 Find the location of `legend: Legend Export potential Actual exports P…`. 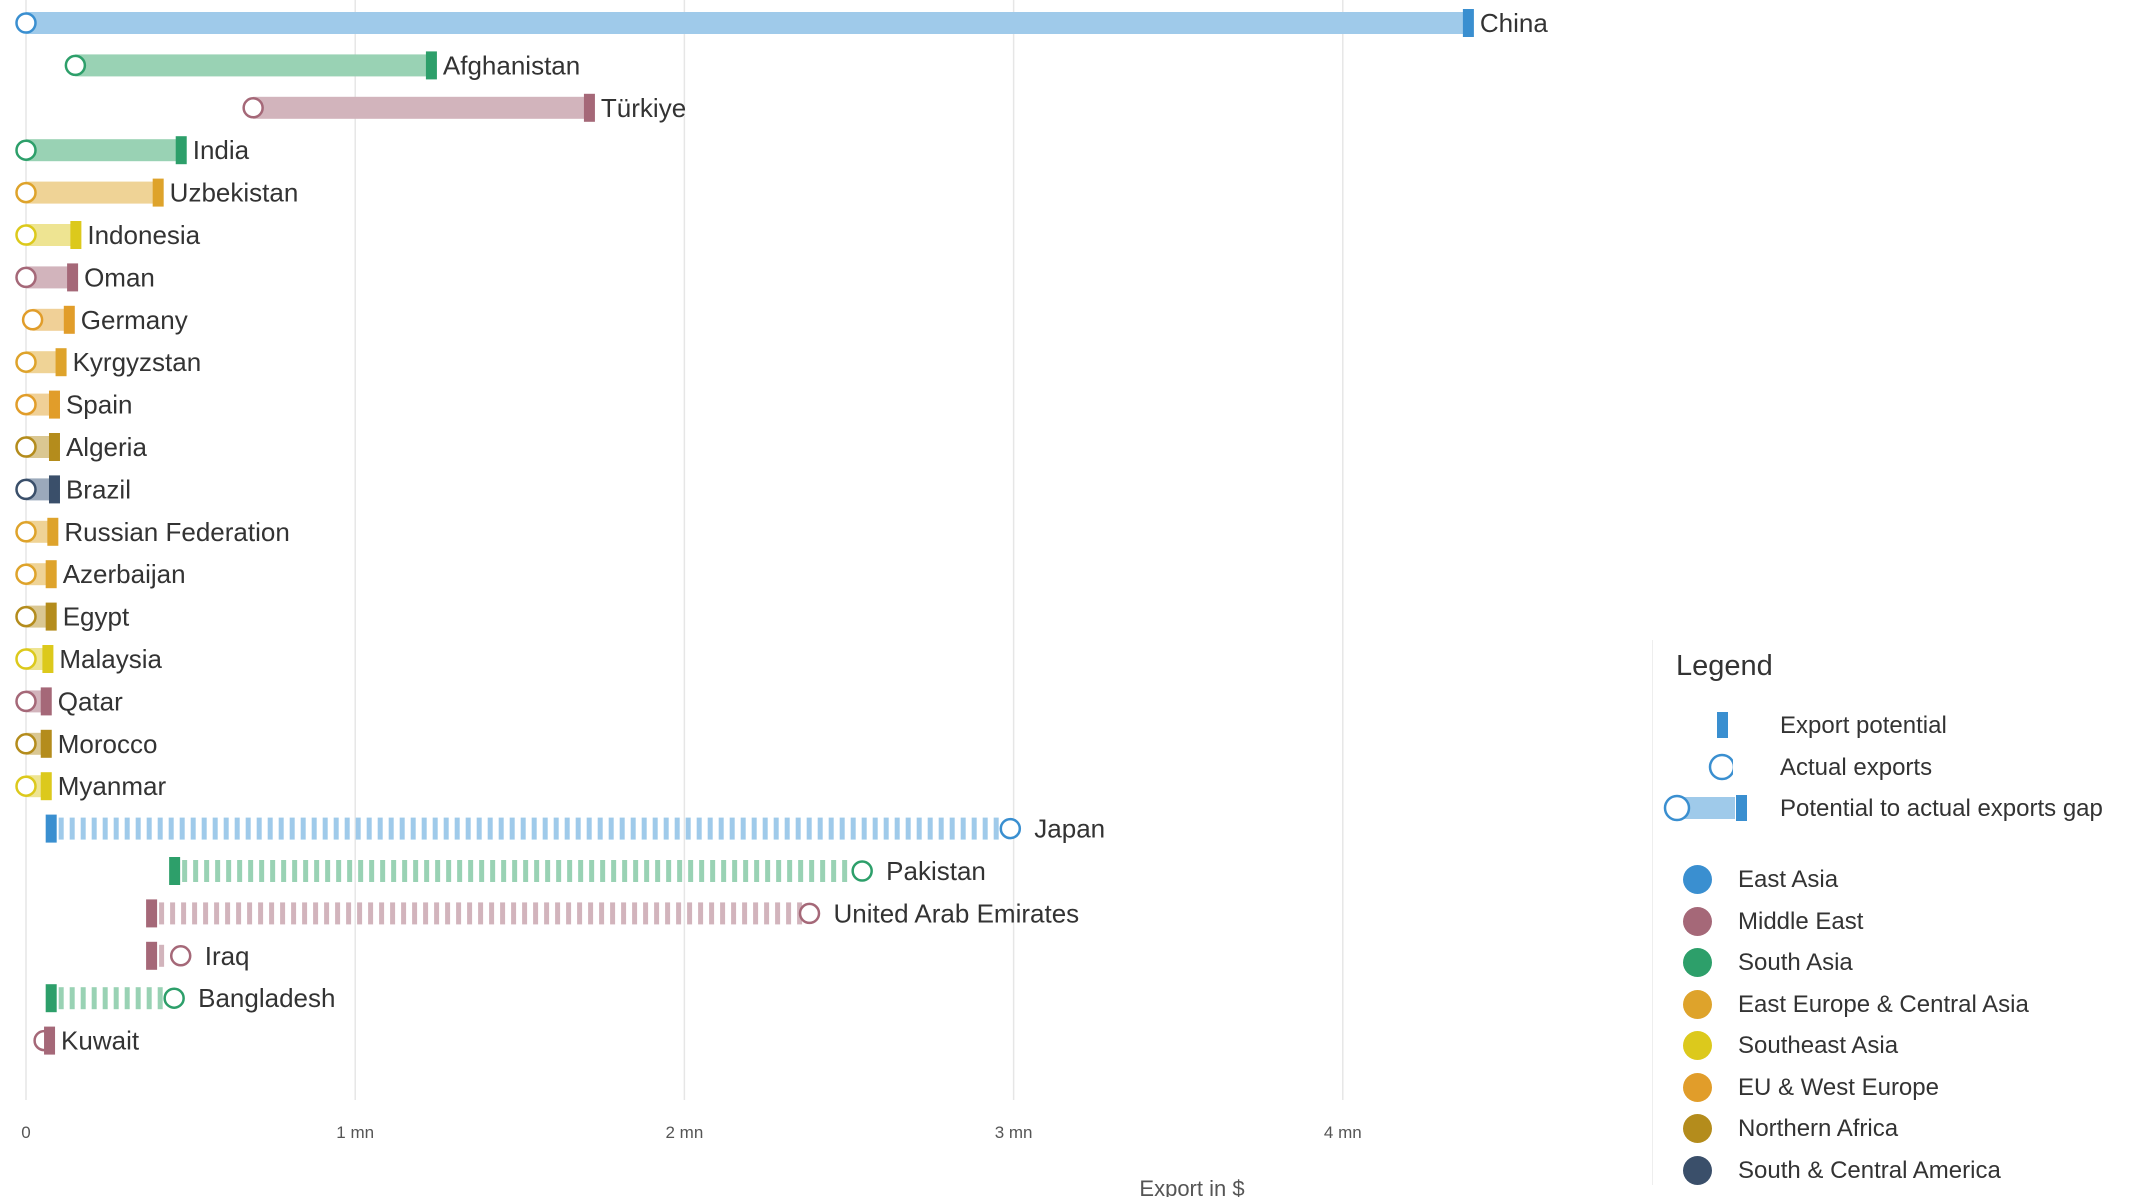

legend: Legend Export potential Actual exports P… is located at coordinates (1887, 912).